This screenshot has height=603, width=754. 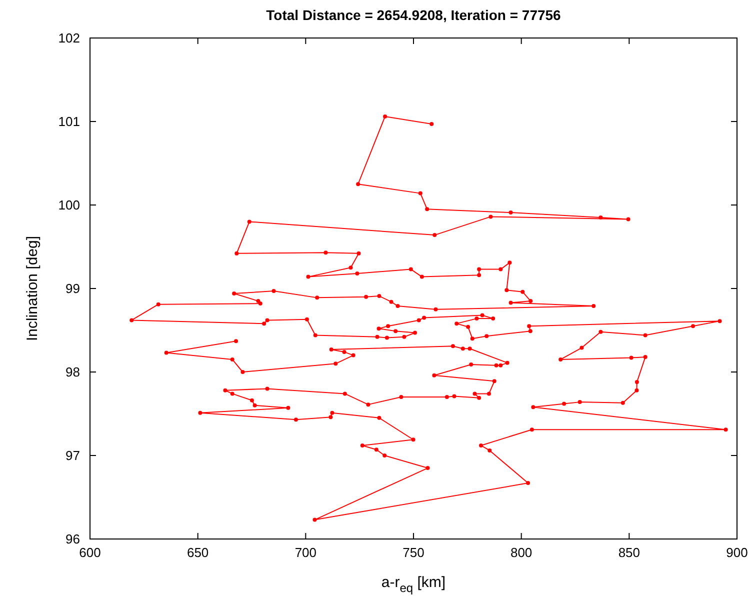 What do you see at coordinates (414, 15) in the screenshot?
I see `chart-title: Total Distance = 2654.9208, Iteration = 77756` at bounding box center [414, 15].